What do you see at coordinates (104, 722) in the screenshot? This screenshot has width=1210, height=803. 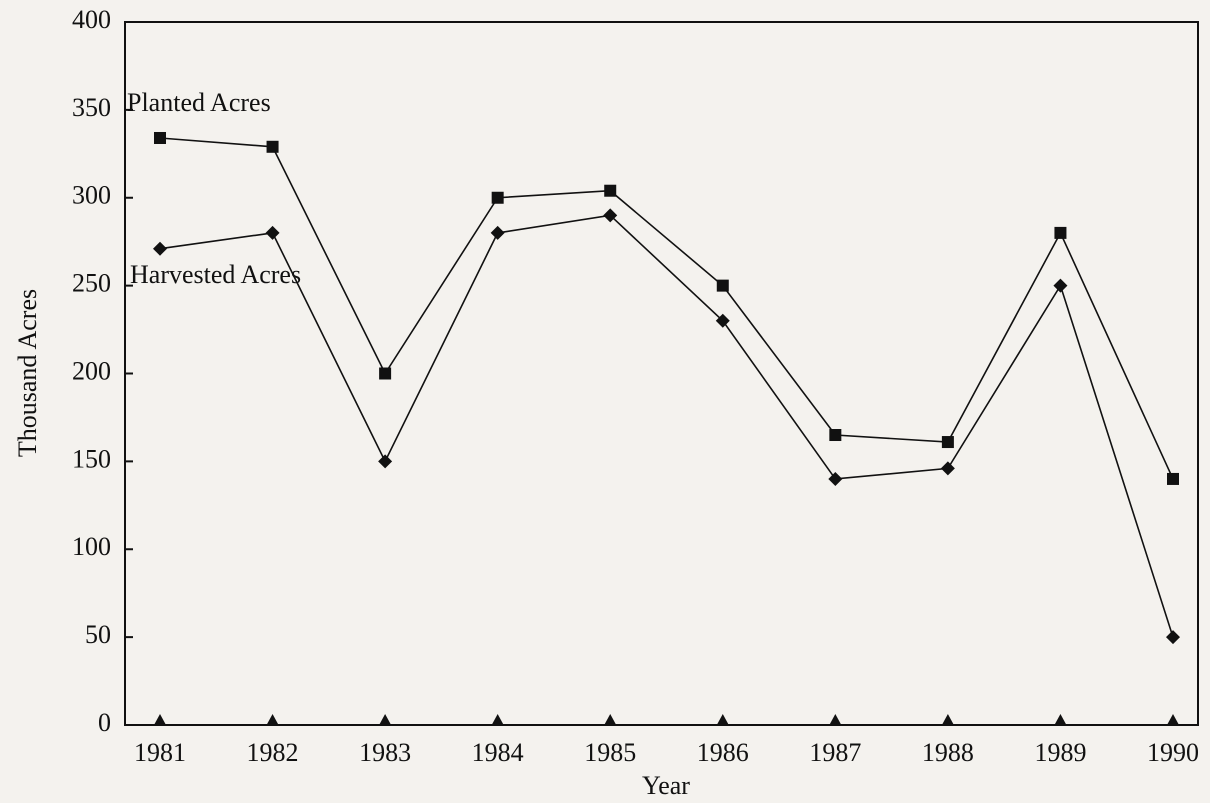 I see `y-tick-label: 0` at bounding box center [104, 722].